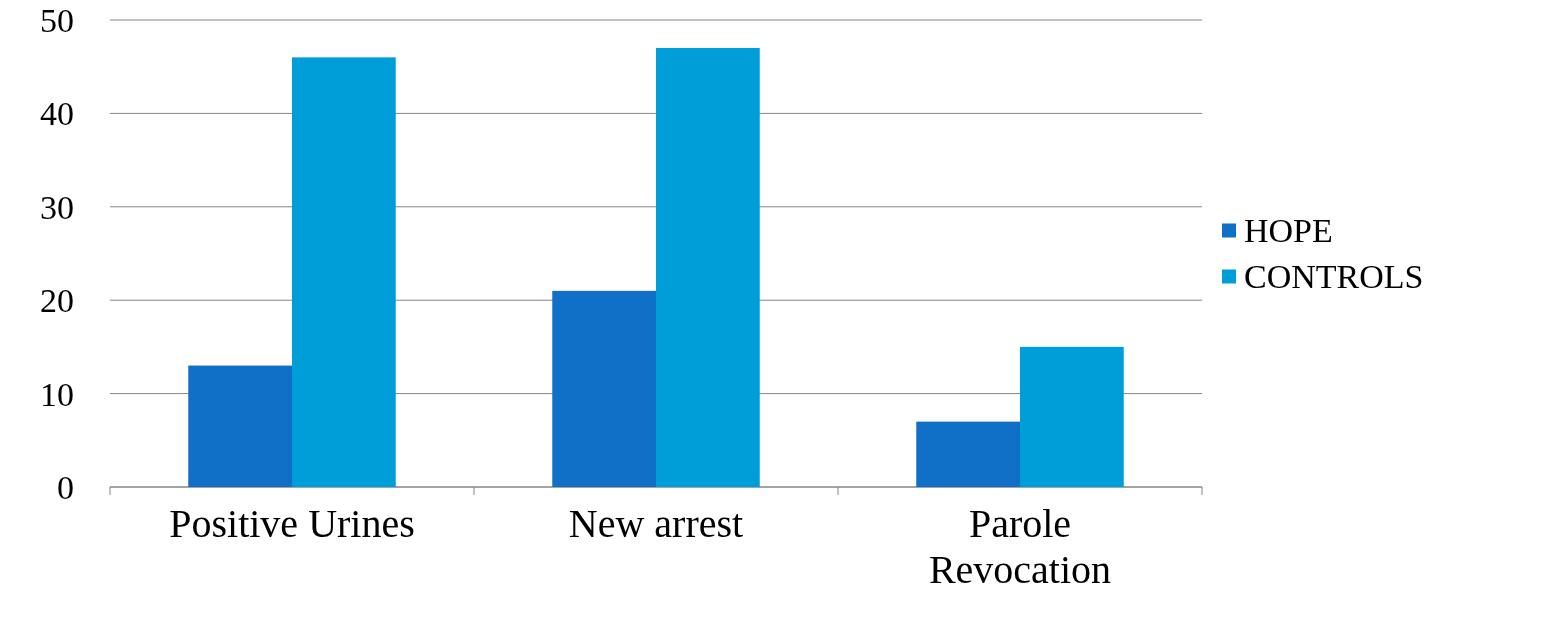 This screenshot has width=1552, height=639. I want to click on y-tick-label: 30, so click(57, 207).